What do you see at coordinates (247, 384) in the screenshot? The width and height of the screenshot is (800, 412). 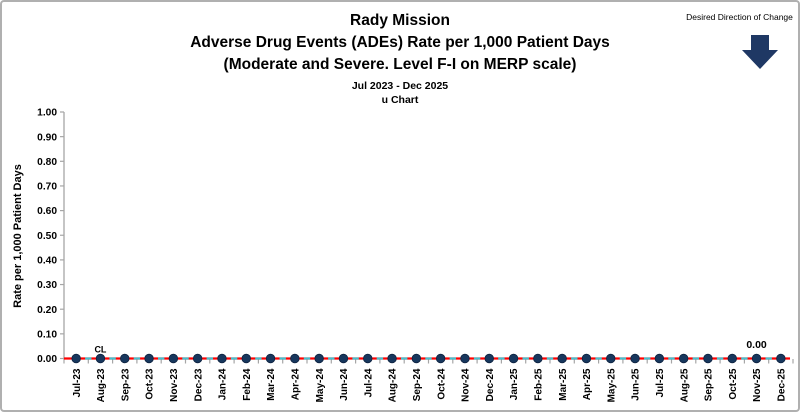 I see `x-tick-label: Feb-24` at bounding box center [247, 384].